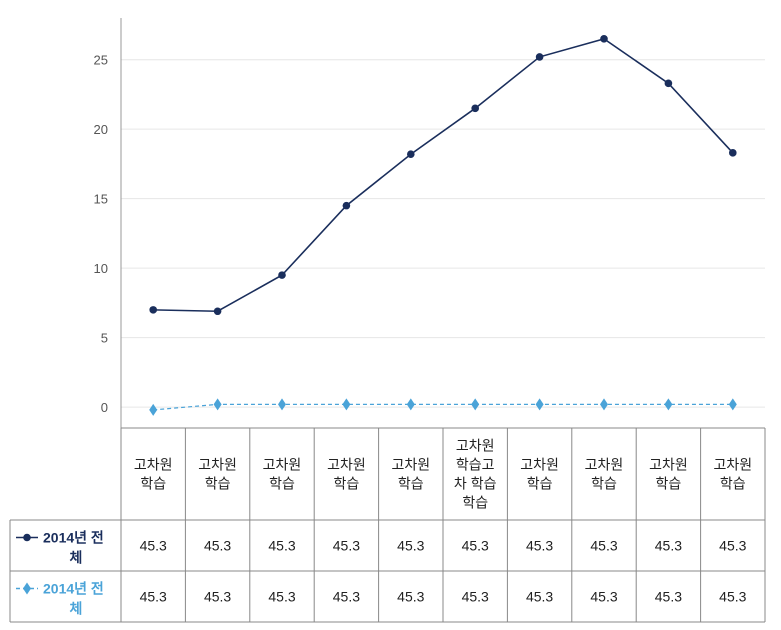 This screenshot has height=630, width=781. What do you see at coordinates (101, 60) in the screenshot?
I see `y-tick-label: 25` at bounding box center [101, 60].